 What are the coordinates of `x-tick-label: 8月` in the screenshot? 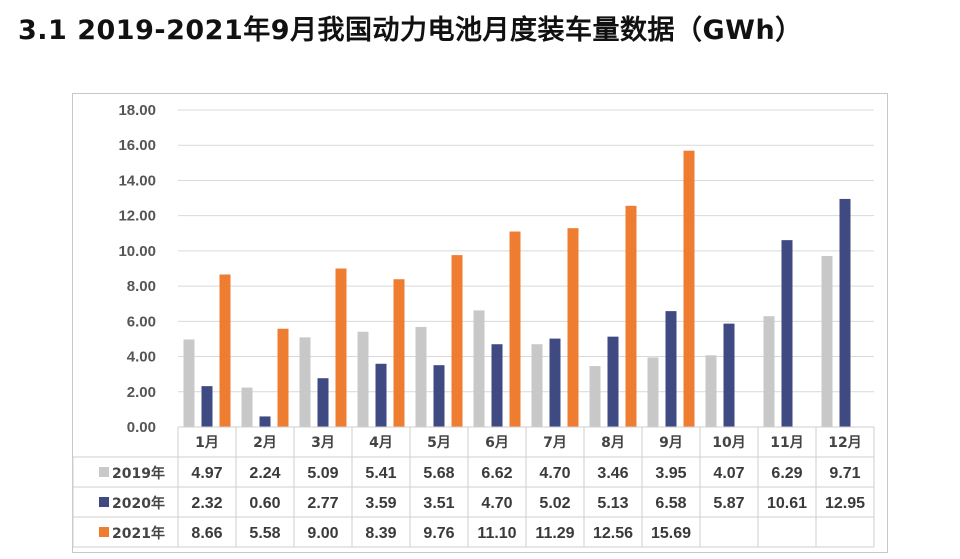 It's located at (613, 443).